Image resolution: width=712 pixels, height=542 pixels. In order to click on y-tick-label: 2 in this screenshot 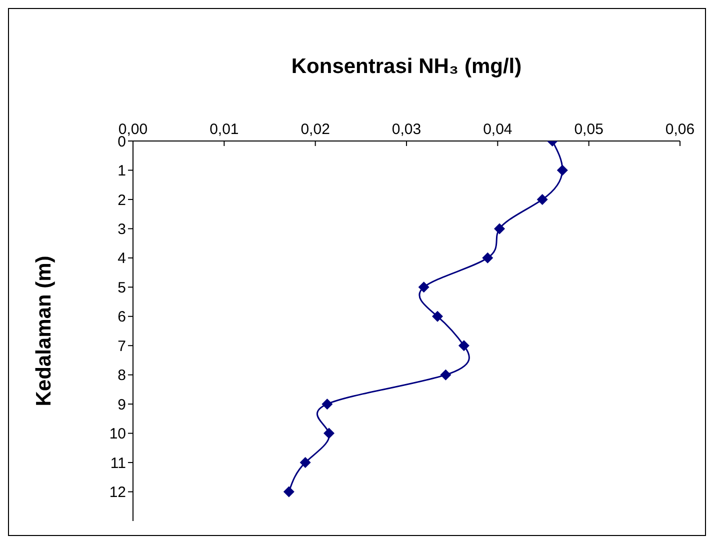, I will do `click(122, 200)`.